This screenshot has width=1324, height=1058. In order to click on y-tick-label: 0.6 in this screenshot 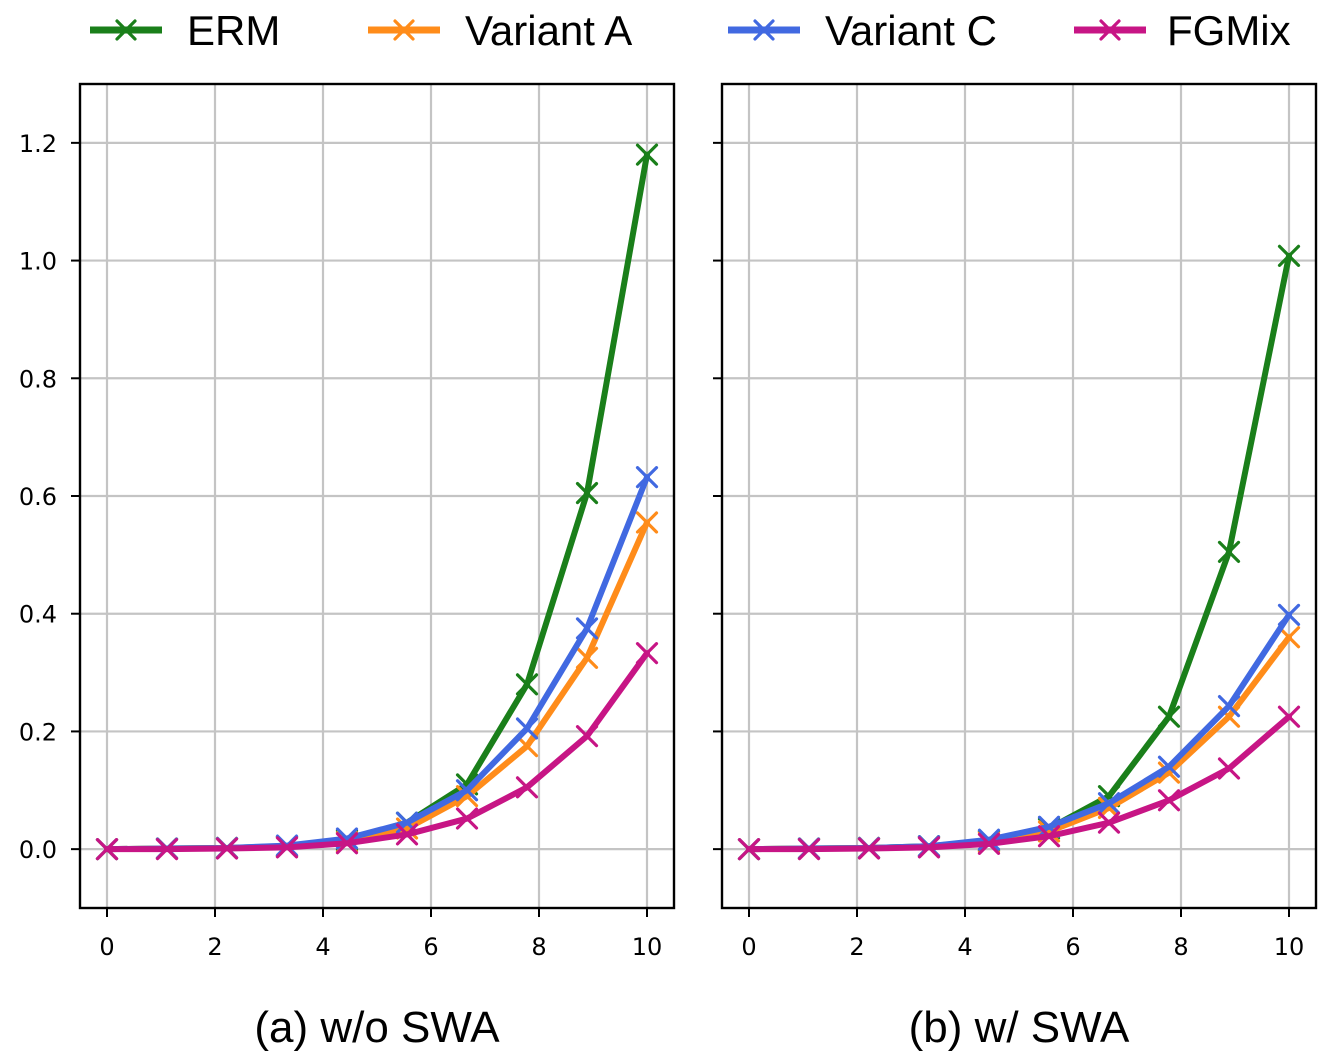, I will do `click(38, 497)`.